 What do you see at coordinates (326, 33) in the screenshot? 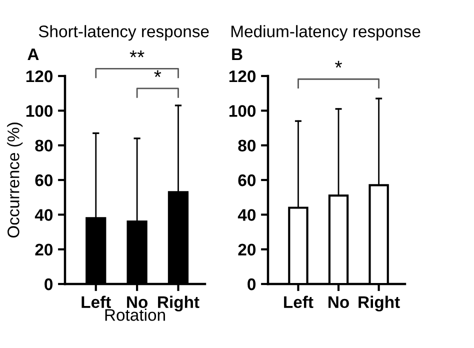
I see `chart-title: Medium-latency response` at bounding box center [326, 33].